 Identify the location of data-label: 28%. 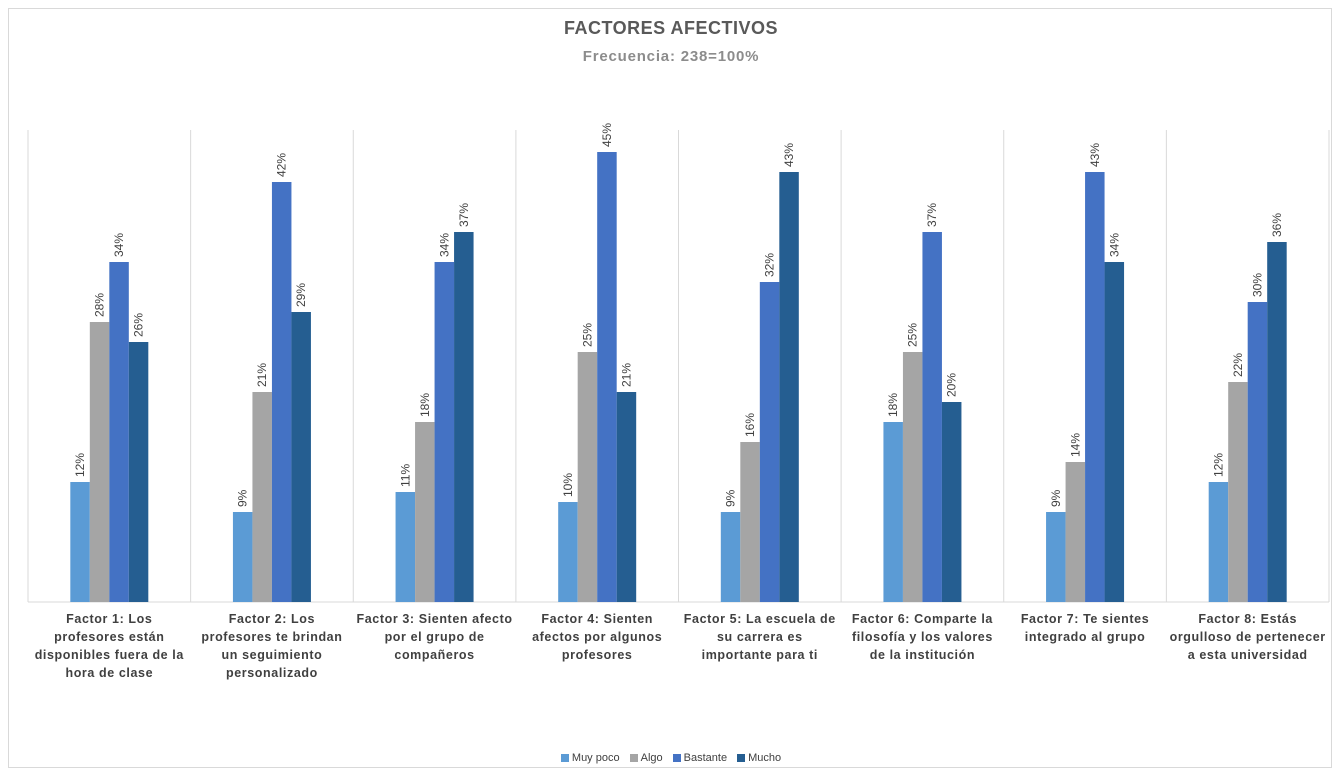
(100, 305).